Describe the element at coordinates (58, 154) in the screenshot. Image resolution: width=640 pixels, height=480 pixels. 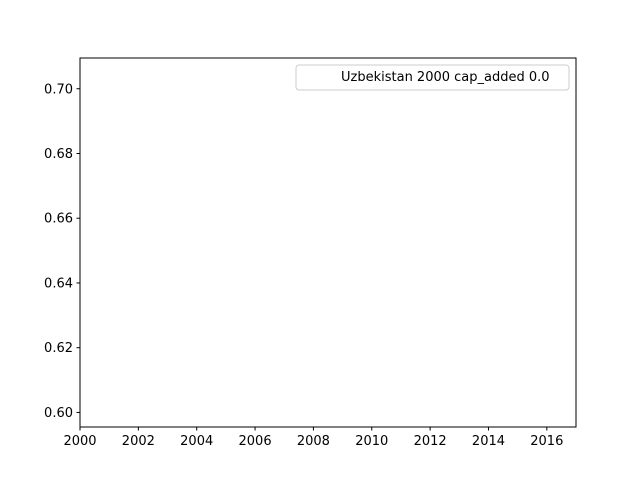
I see `y-tick-label: 0.68` at that location.